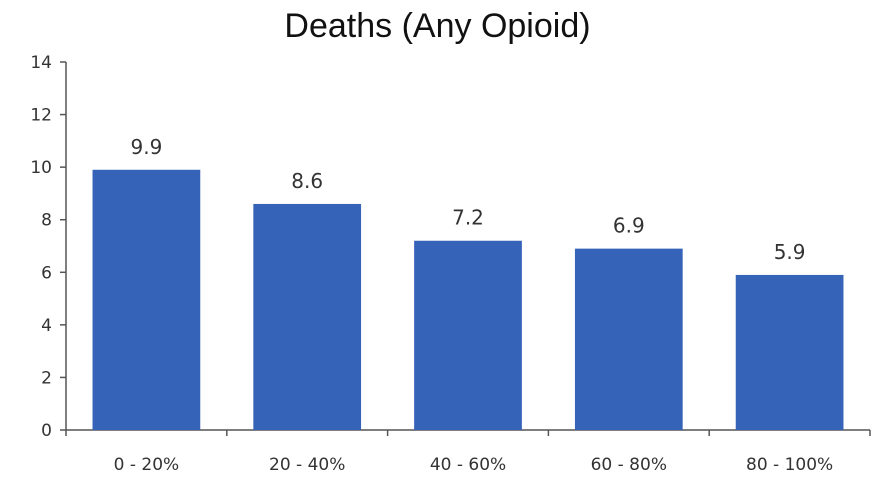 The width and height of the screenshot is (875, 478). What do you see at coordinates (41, 168) in the screenshot?
I see `y-tick-label: 10` at bounding box center [41, 168].